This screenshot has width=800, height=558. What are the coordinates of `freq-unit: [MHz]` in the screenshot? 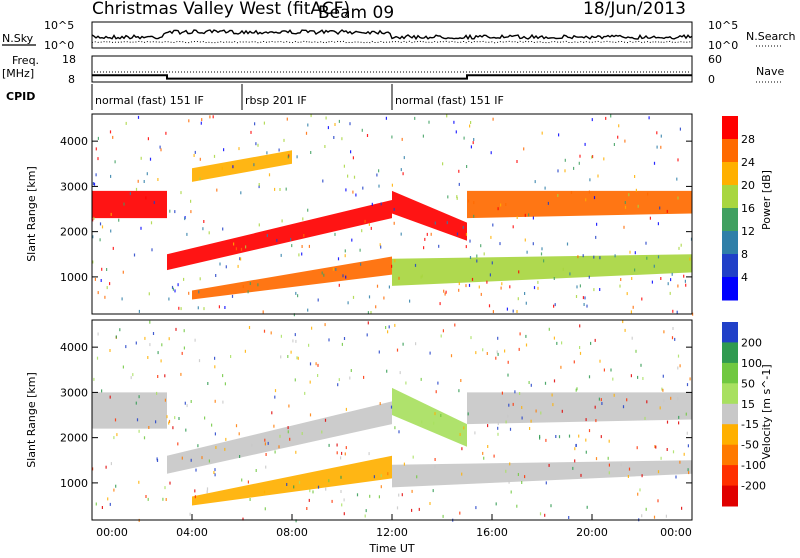 It's located at (18, 73).